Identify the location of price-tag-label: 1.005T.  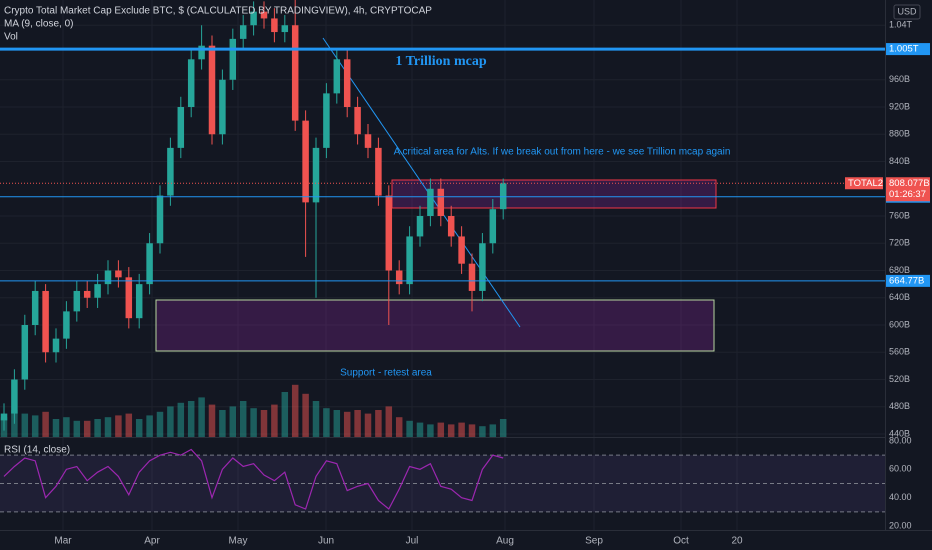
(904, 49).